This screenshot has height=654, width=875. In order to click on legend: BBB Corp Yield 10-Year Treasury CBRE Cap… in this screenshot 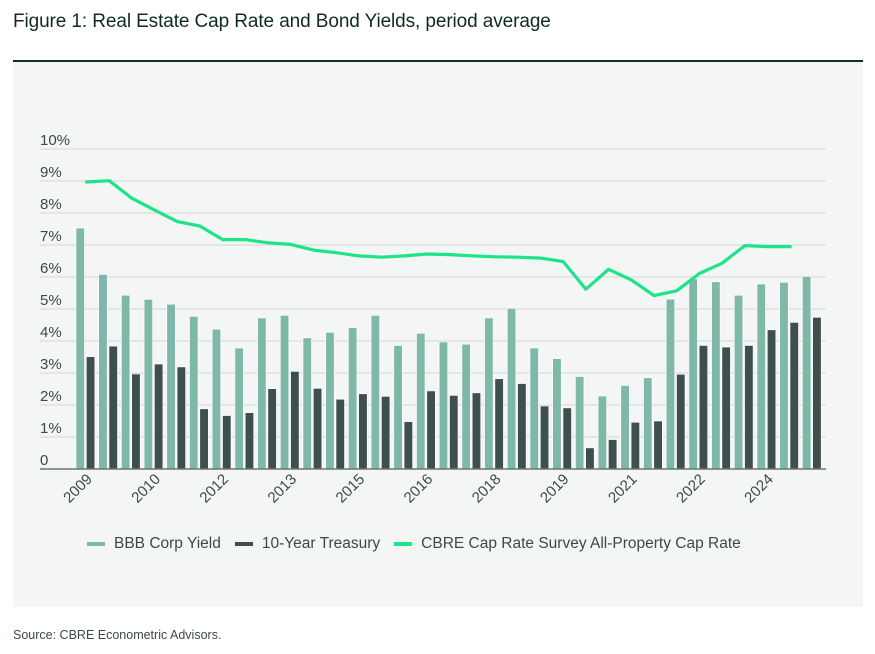, I will do `click(421, 544)`.